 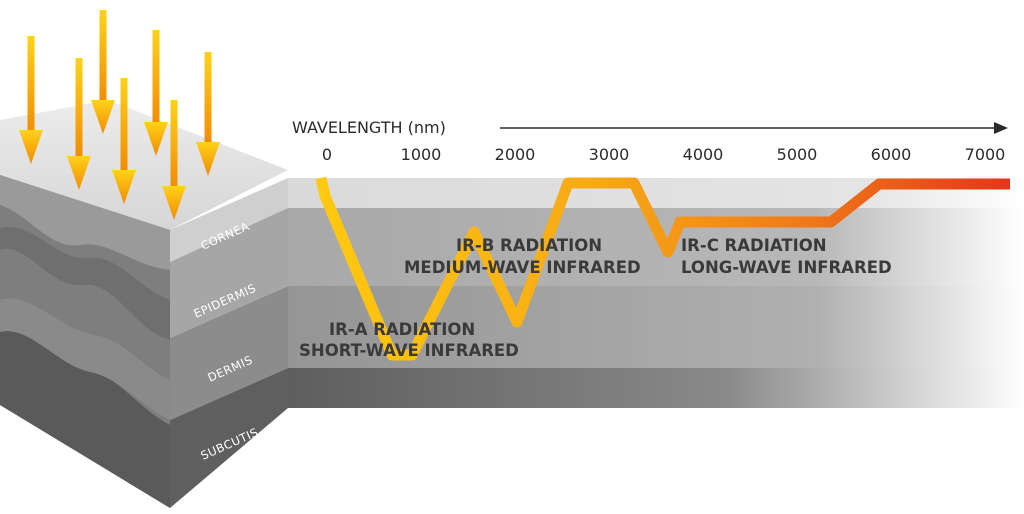 I want to click on axis-arrowhead-icon, so click(x=1001, y=128).